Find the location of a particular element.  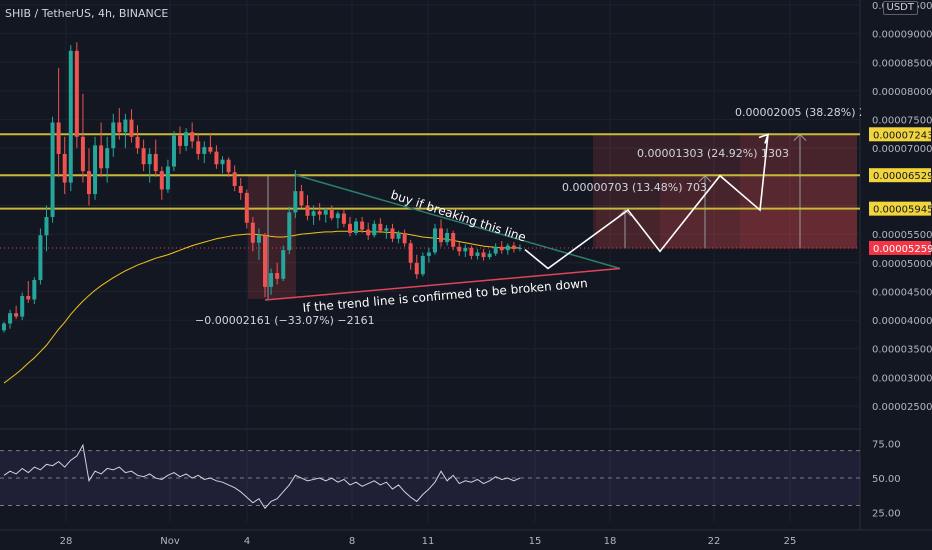

time-tick-label: Nov is located at coordinates (170, 541).